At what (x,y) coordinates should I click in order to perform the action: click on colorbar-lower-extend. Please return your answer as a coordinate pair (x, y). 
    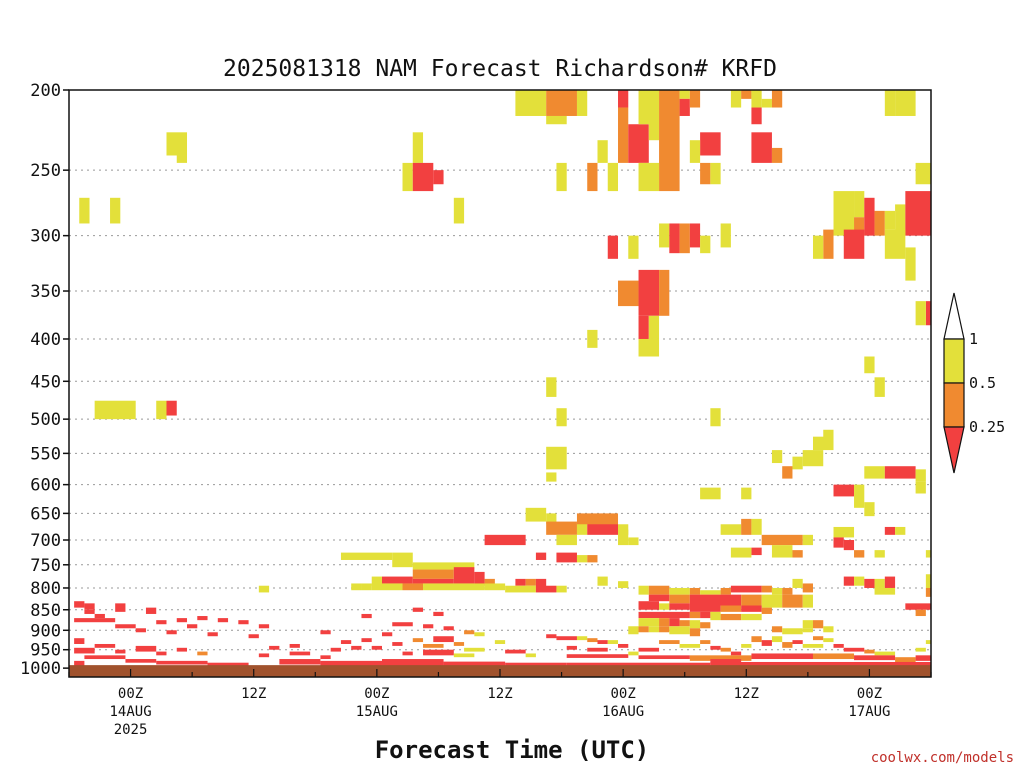
    Looking at the image, I should click on (954, 450).